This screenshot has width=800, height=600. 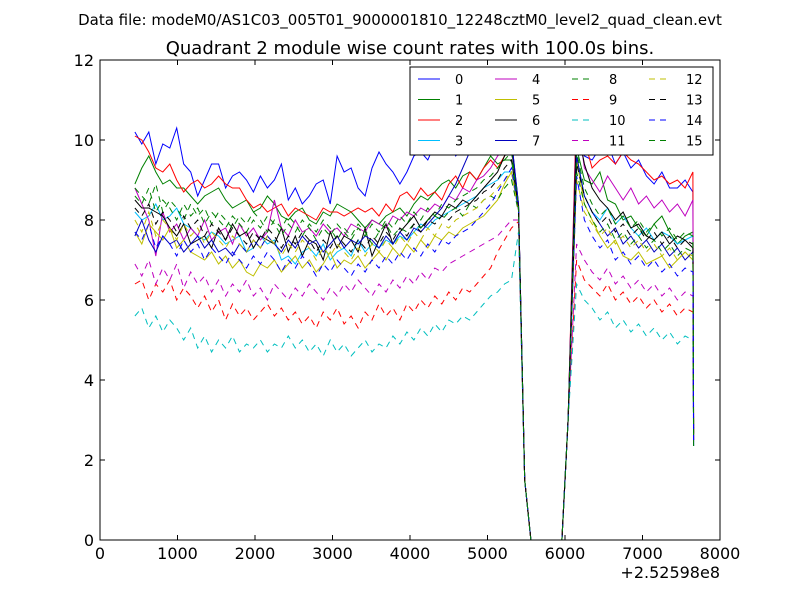 What do you see at coordinates (617, 121) in the screenshot?
I see `legend-label-10: 10` at bounding box center [617, 121].